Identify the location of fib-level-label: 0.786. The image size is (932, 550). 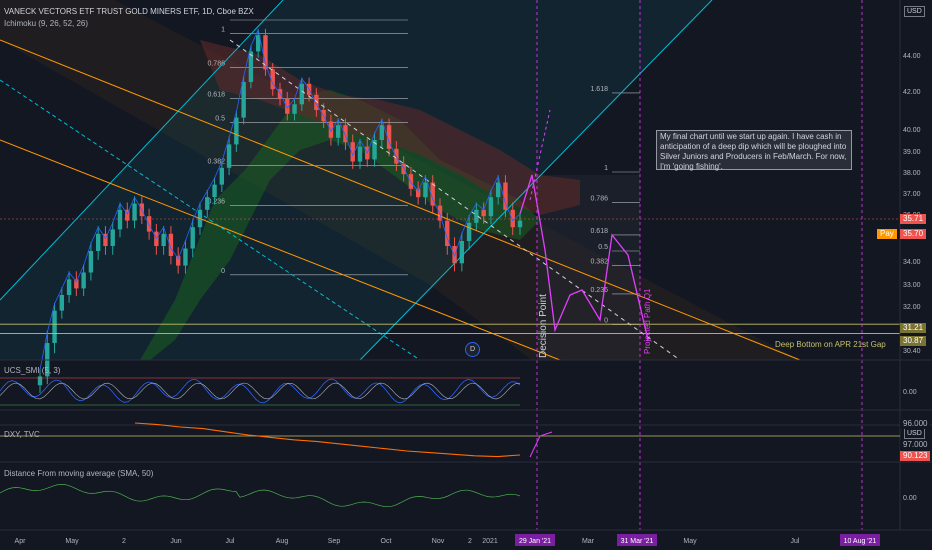
(216, 64).